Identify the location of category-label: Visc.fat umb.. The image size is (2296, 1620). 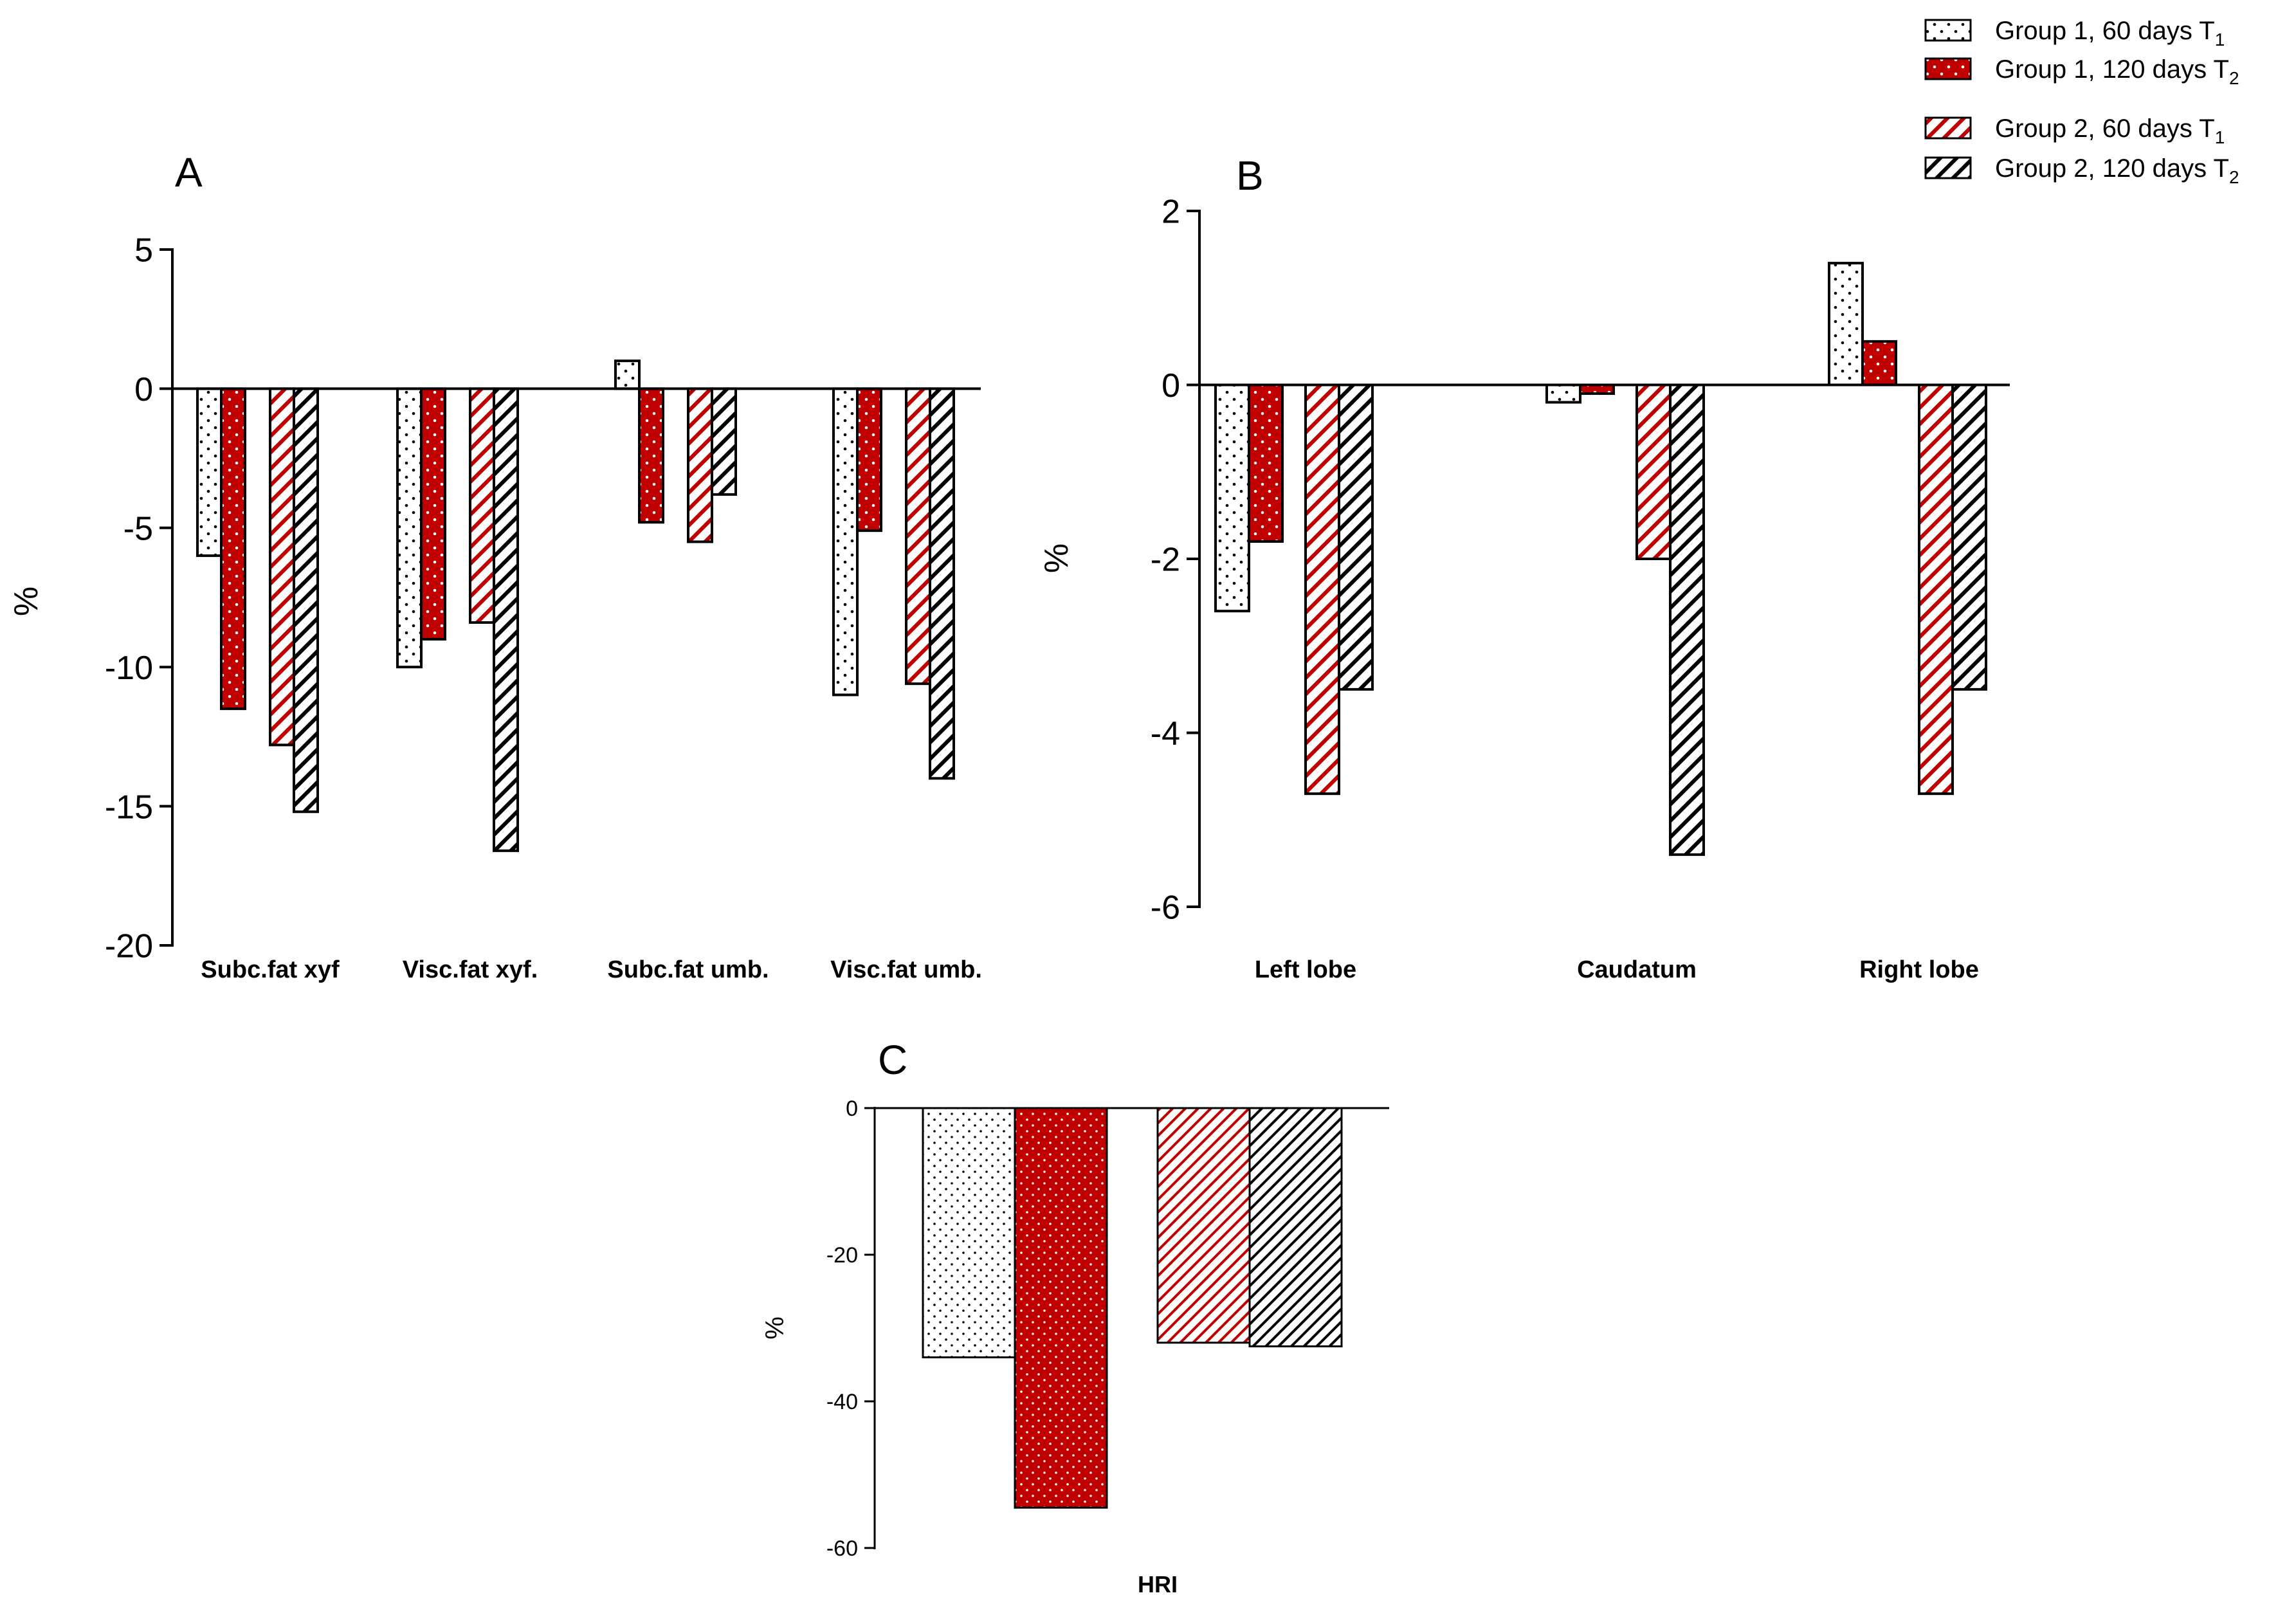
(906, 969).